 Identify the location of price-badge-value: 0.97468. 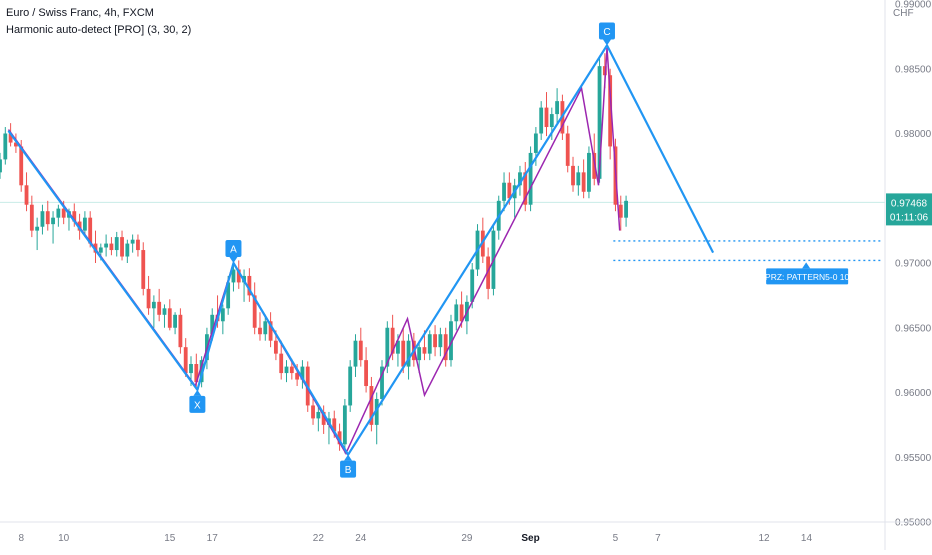
(909, 203).